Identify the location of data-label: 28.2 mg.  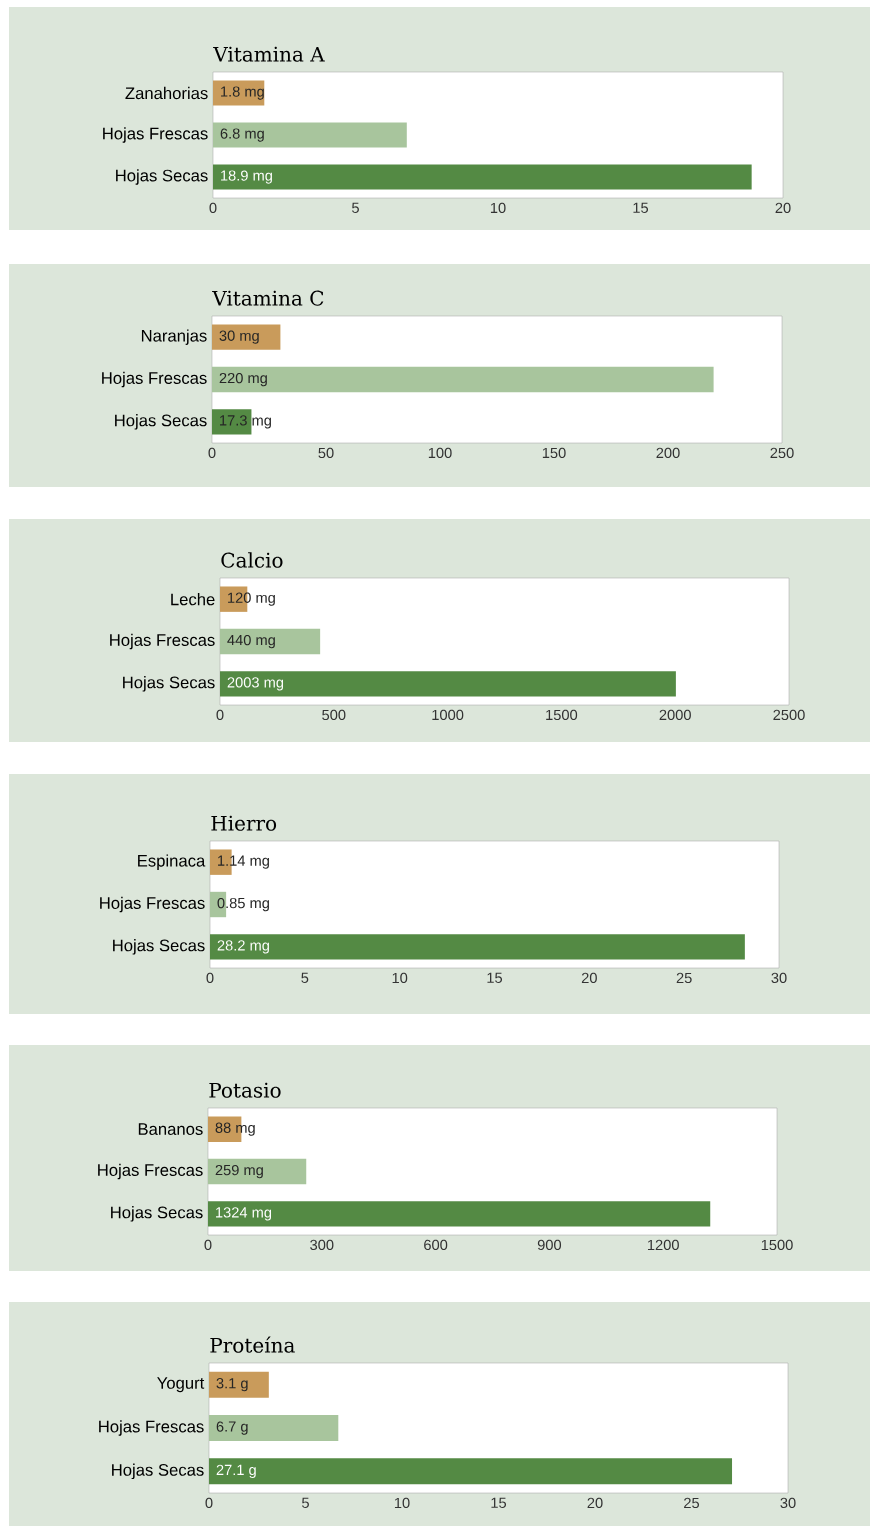
(243, 947).